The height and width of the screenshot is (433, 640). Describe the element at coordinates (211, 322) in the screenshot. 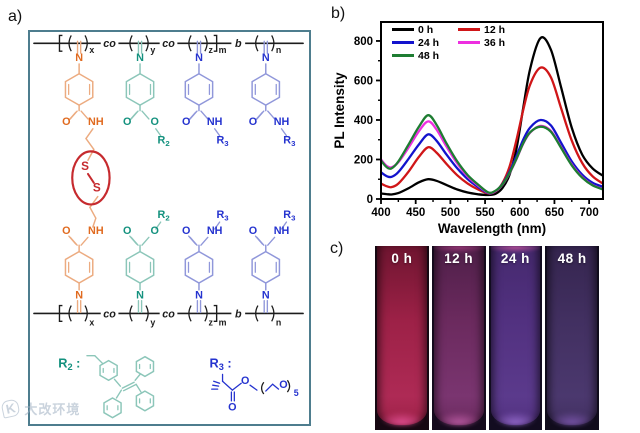

I see `atom-label: z` at that location.